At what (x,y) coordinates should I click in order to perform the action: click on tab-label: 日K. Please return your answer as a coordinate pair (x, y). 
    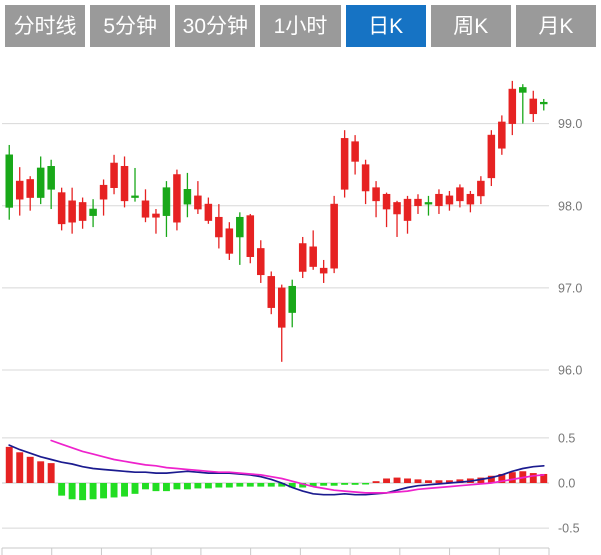
    Looking at the image, I should click on (386, 26).